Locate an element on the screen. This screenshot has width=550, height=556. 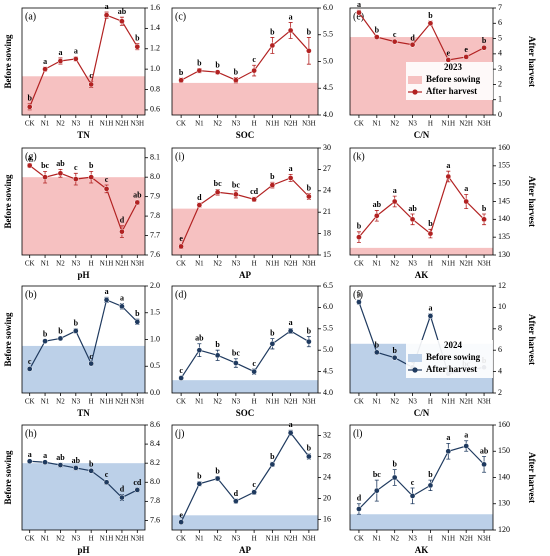
significance-letter: d is located at coordinates (236, 493).